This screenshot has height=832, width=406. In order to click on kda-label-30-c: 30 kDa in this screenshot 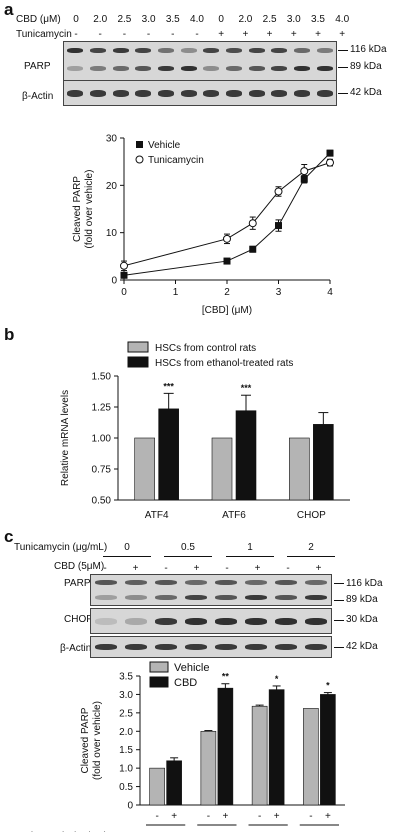, I will do `click(362, 619)`.